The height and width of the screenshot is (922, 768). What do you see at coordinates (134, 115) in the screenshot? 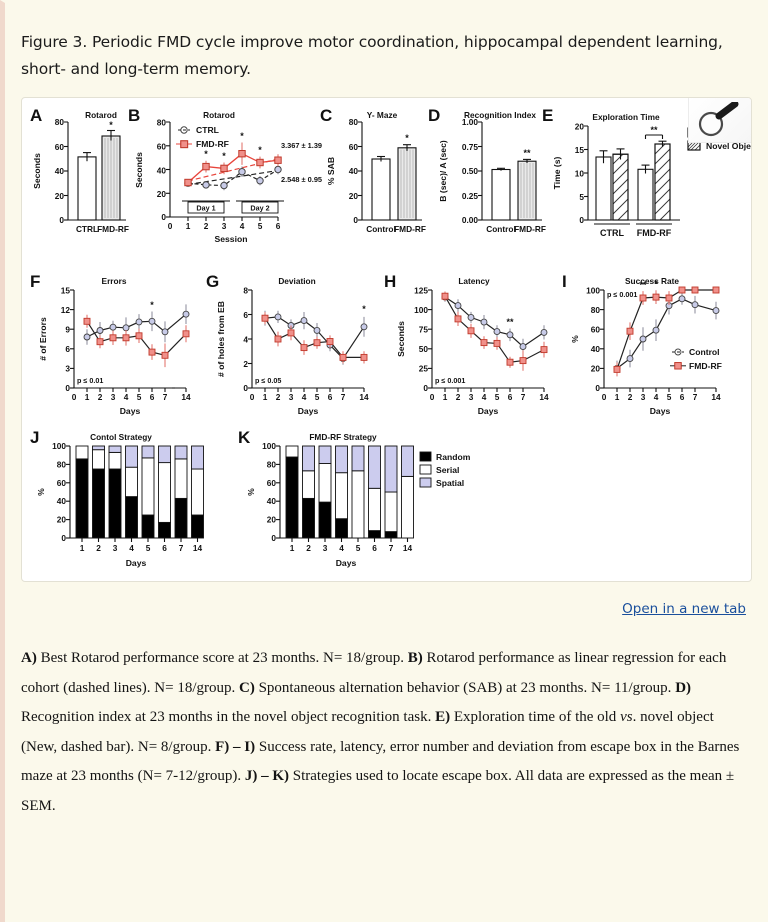
I see `panel-b-label: B` at bounding box center [134, 115].